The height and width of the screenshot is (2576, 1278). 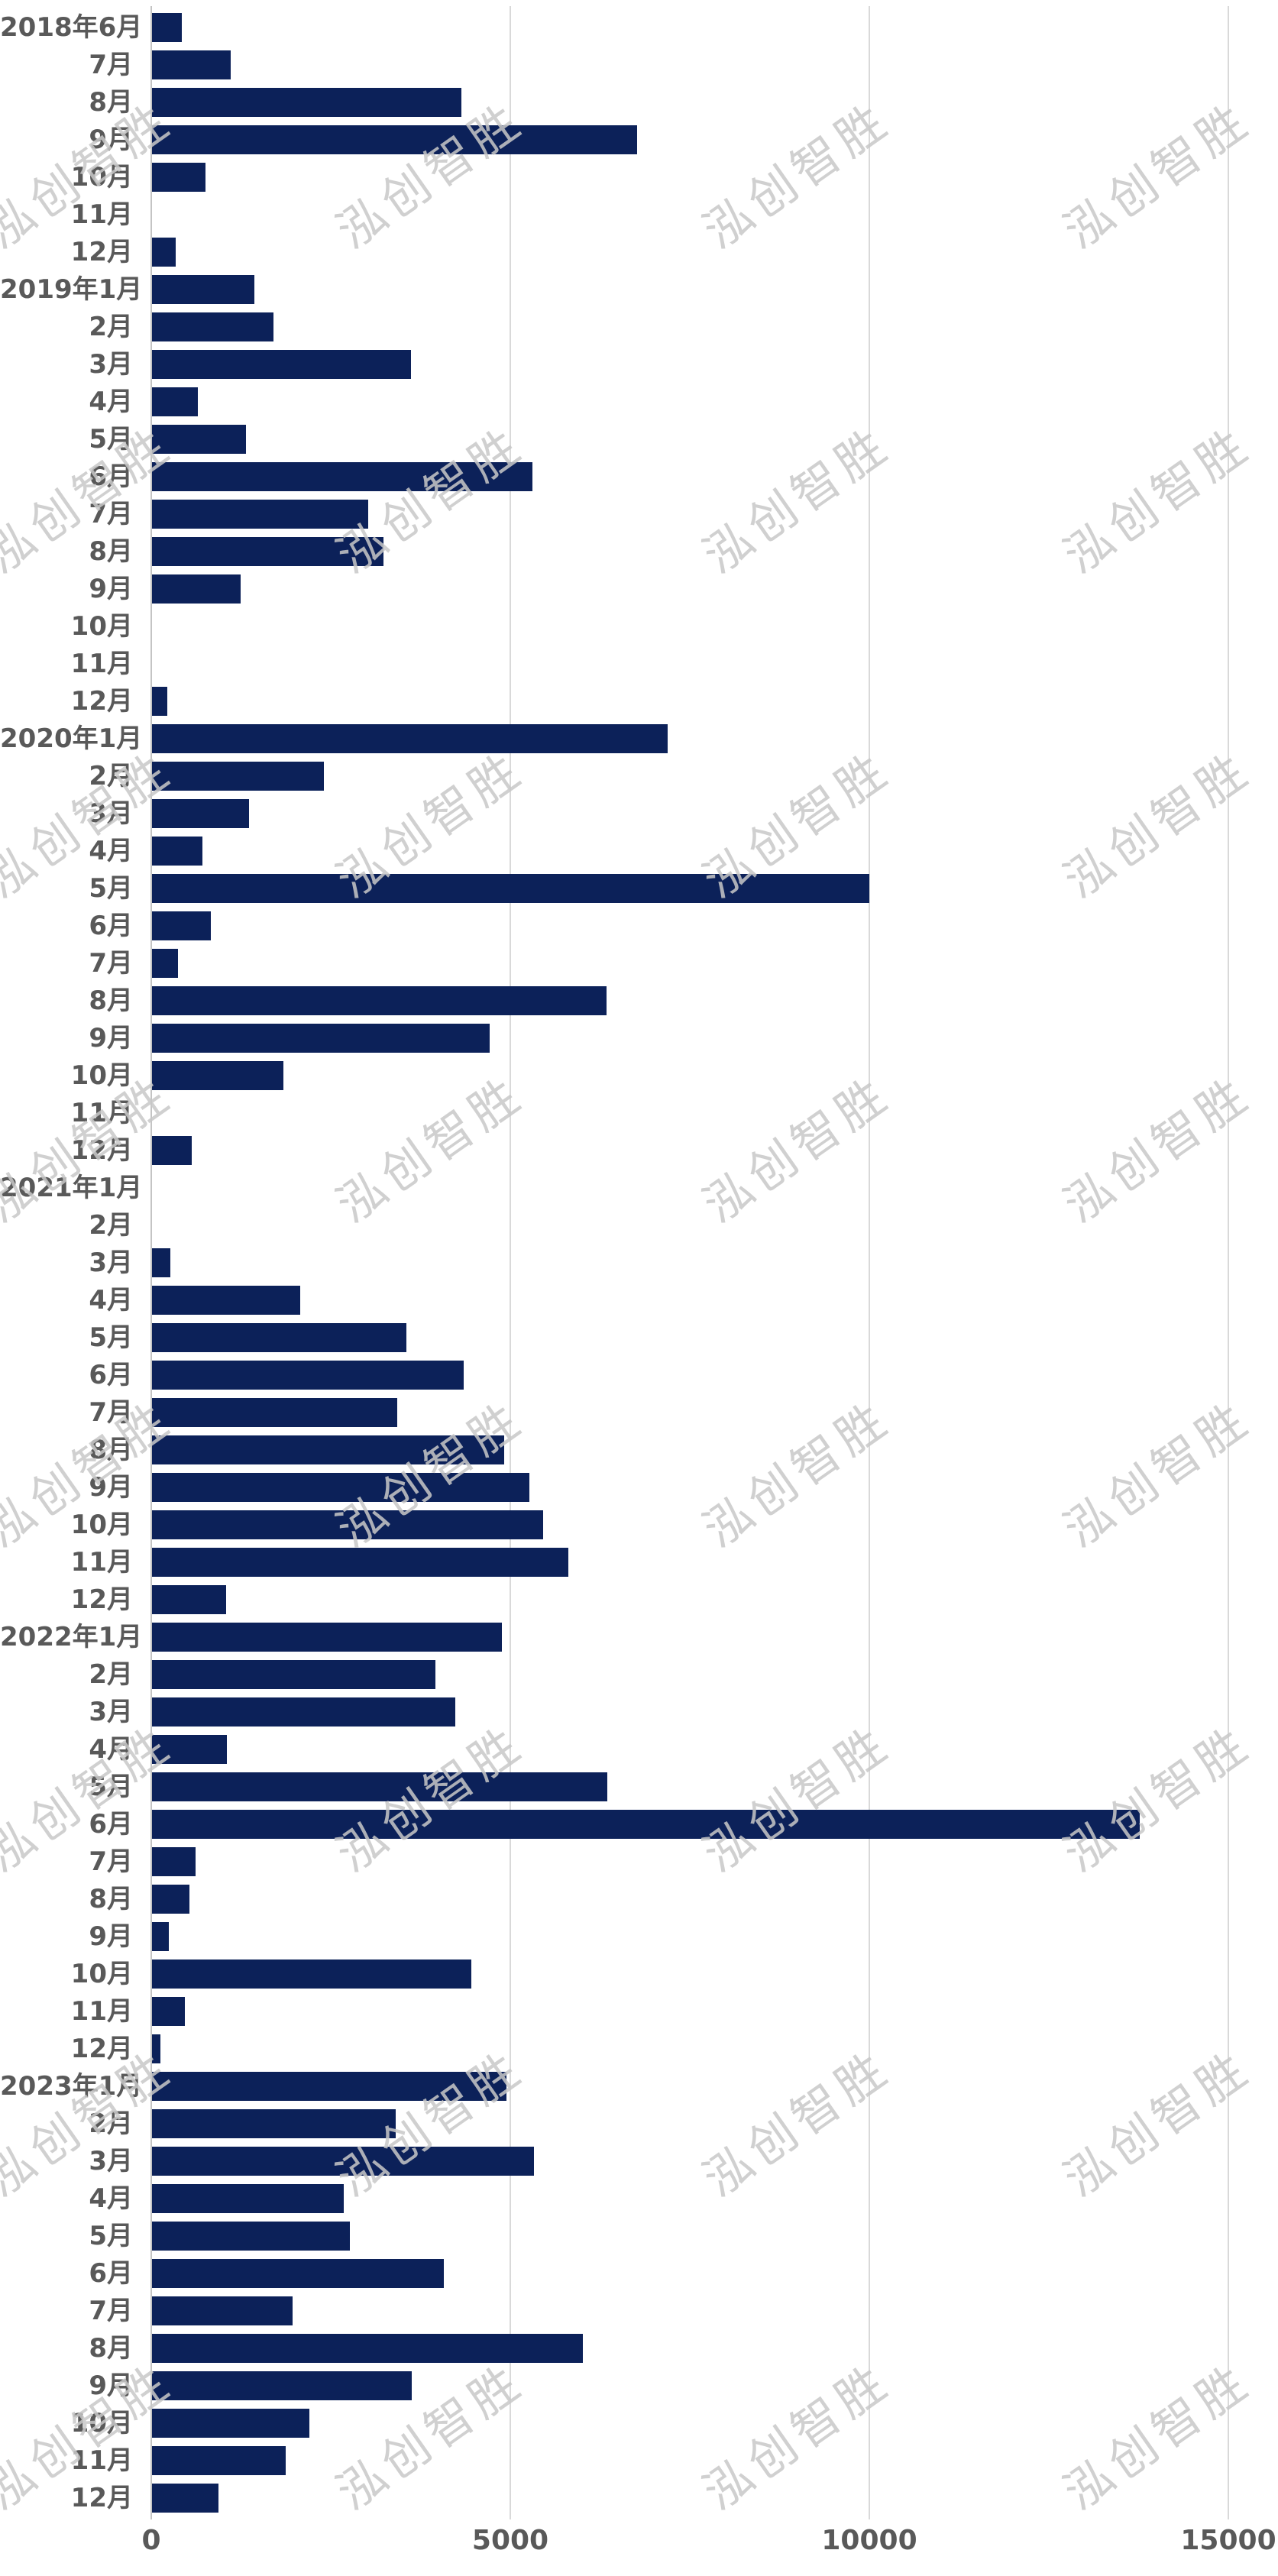 I want to click on bar-row: 5月, so click(x=639, y=889).